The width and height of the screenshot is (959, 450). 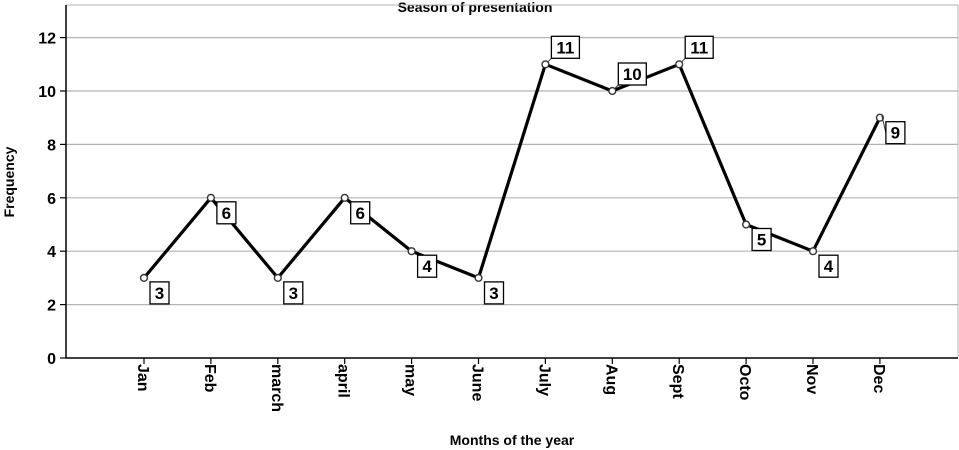 I want to click on data-label: 9, so click(x=895, y=133).